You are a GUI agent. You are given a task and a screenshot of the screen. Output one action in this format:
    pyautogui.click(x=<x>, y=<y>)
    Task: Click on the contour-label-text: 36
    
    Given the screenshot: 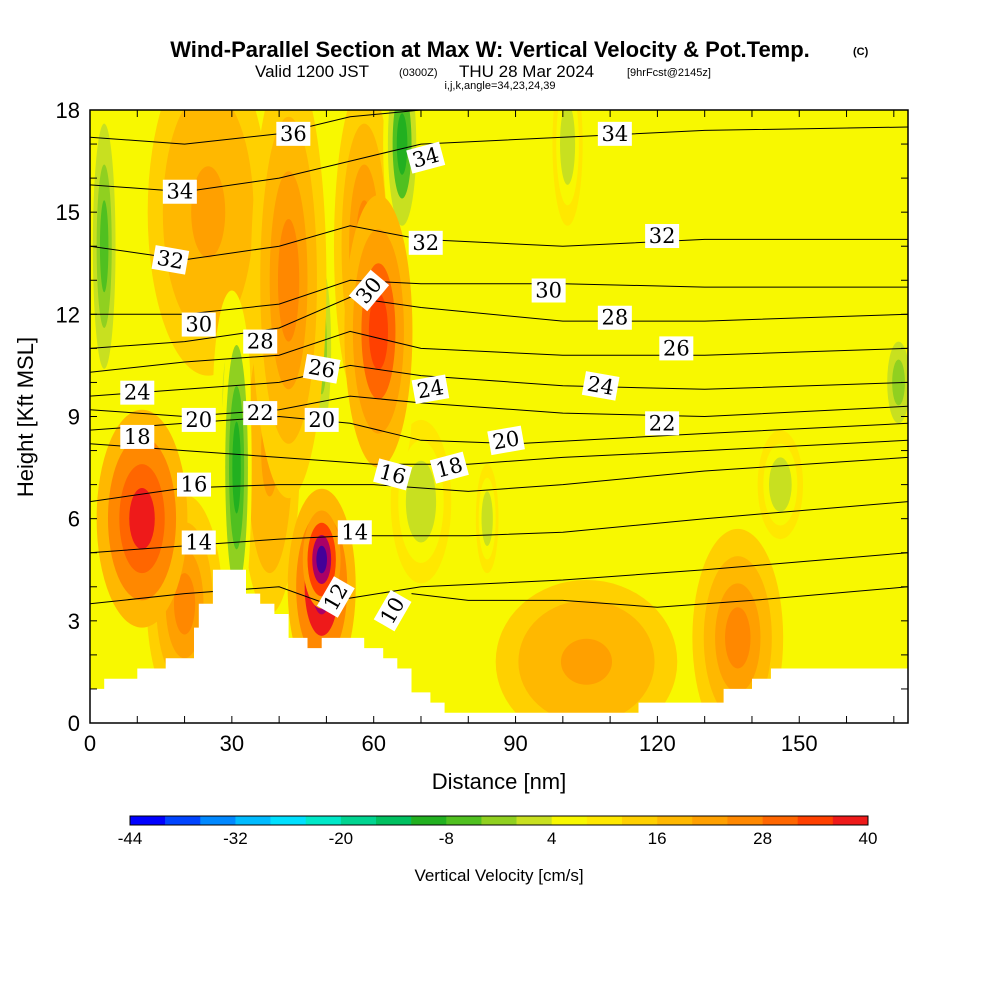 What is the action you would take?
    pyautogui.click(x=293, y=134)
    